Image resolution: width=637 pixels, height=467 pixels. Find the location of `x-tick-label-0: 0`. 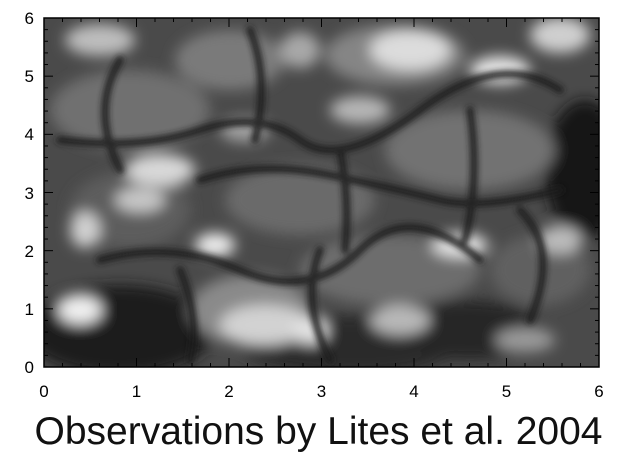

x-tick-label-0: 0 is located at coordinates (43, 391).